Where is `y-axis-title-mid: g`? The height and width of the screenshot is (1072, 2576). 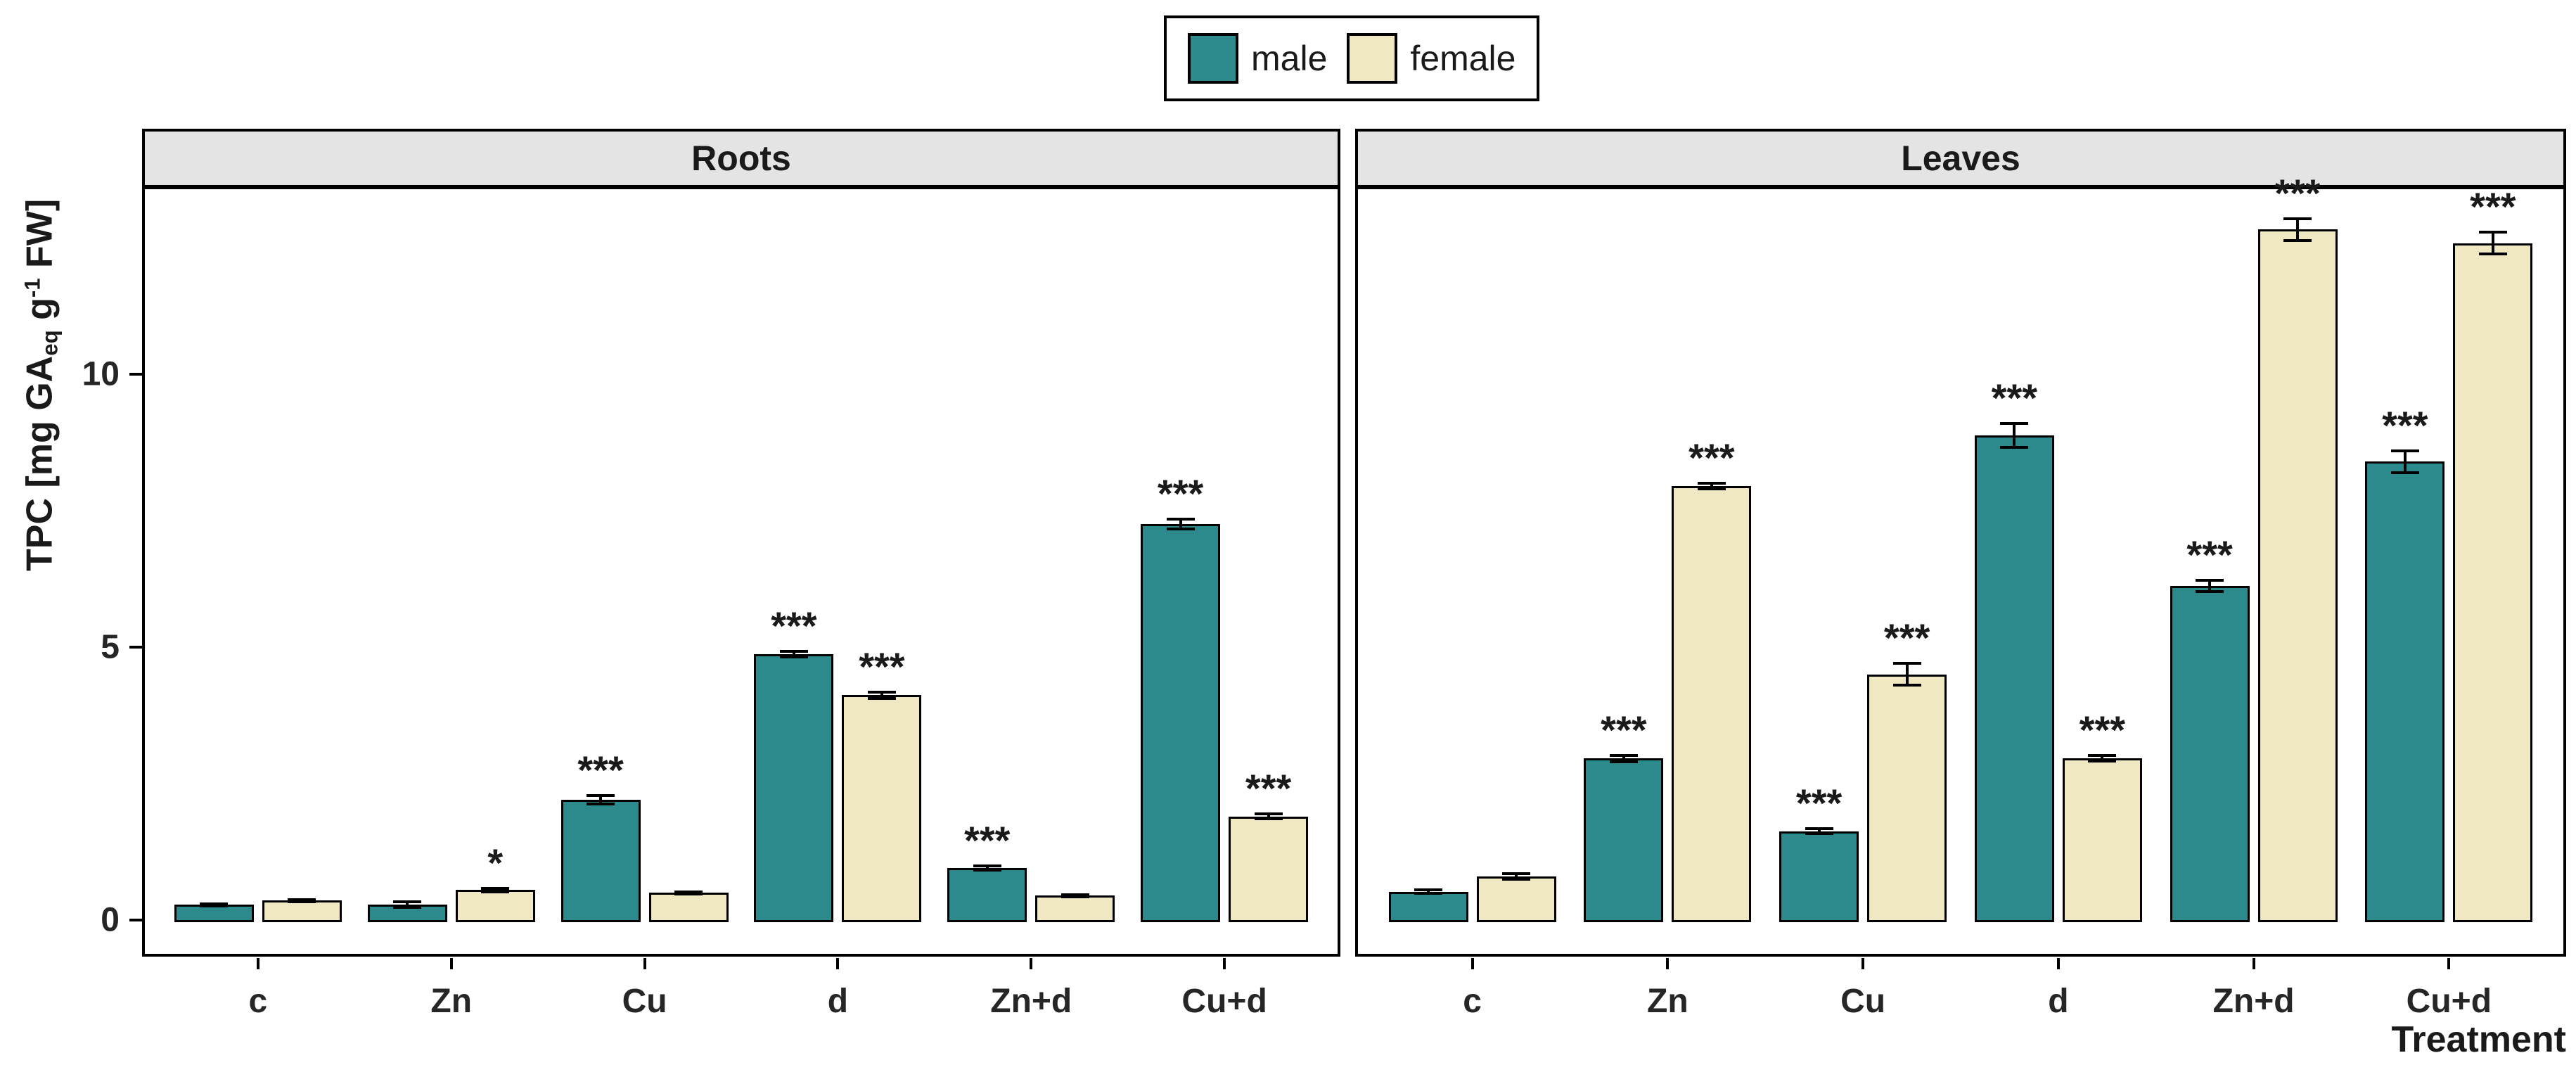
y-axis-title-mid: g is located at coordinates (39, 314).